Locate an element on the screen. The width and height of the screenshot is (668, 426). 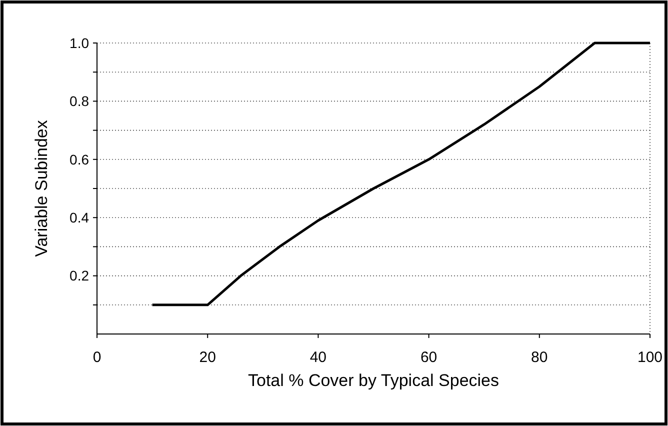
x-tick-label: 80 is located at coordinates (539, 357).